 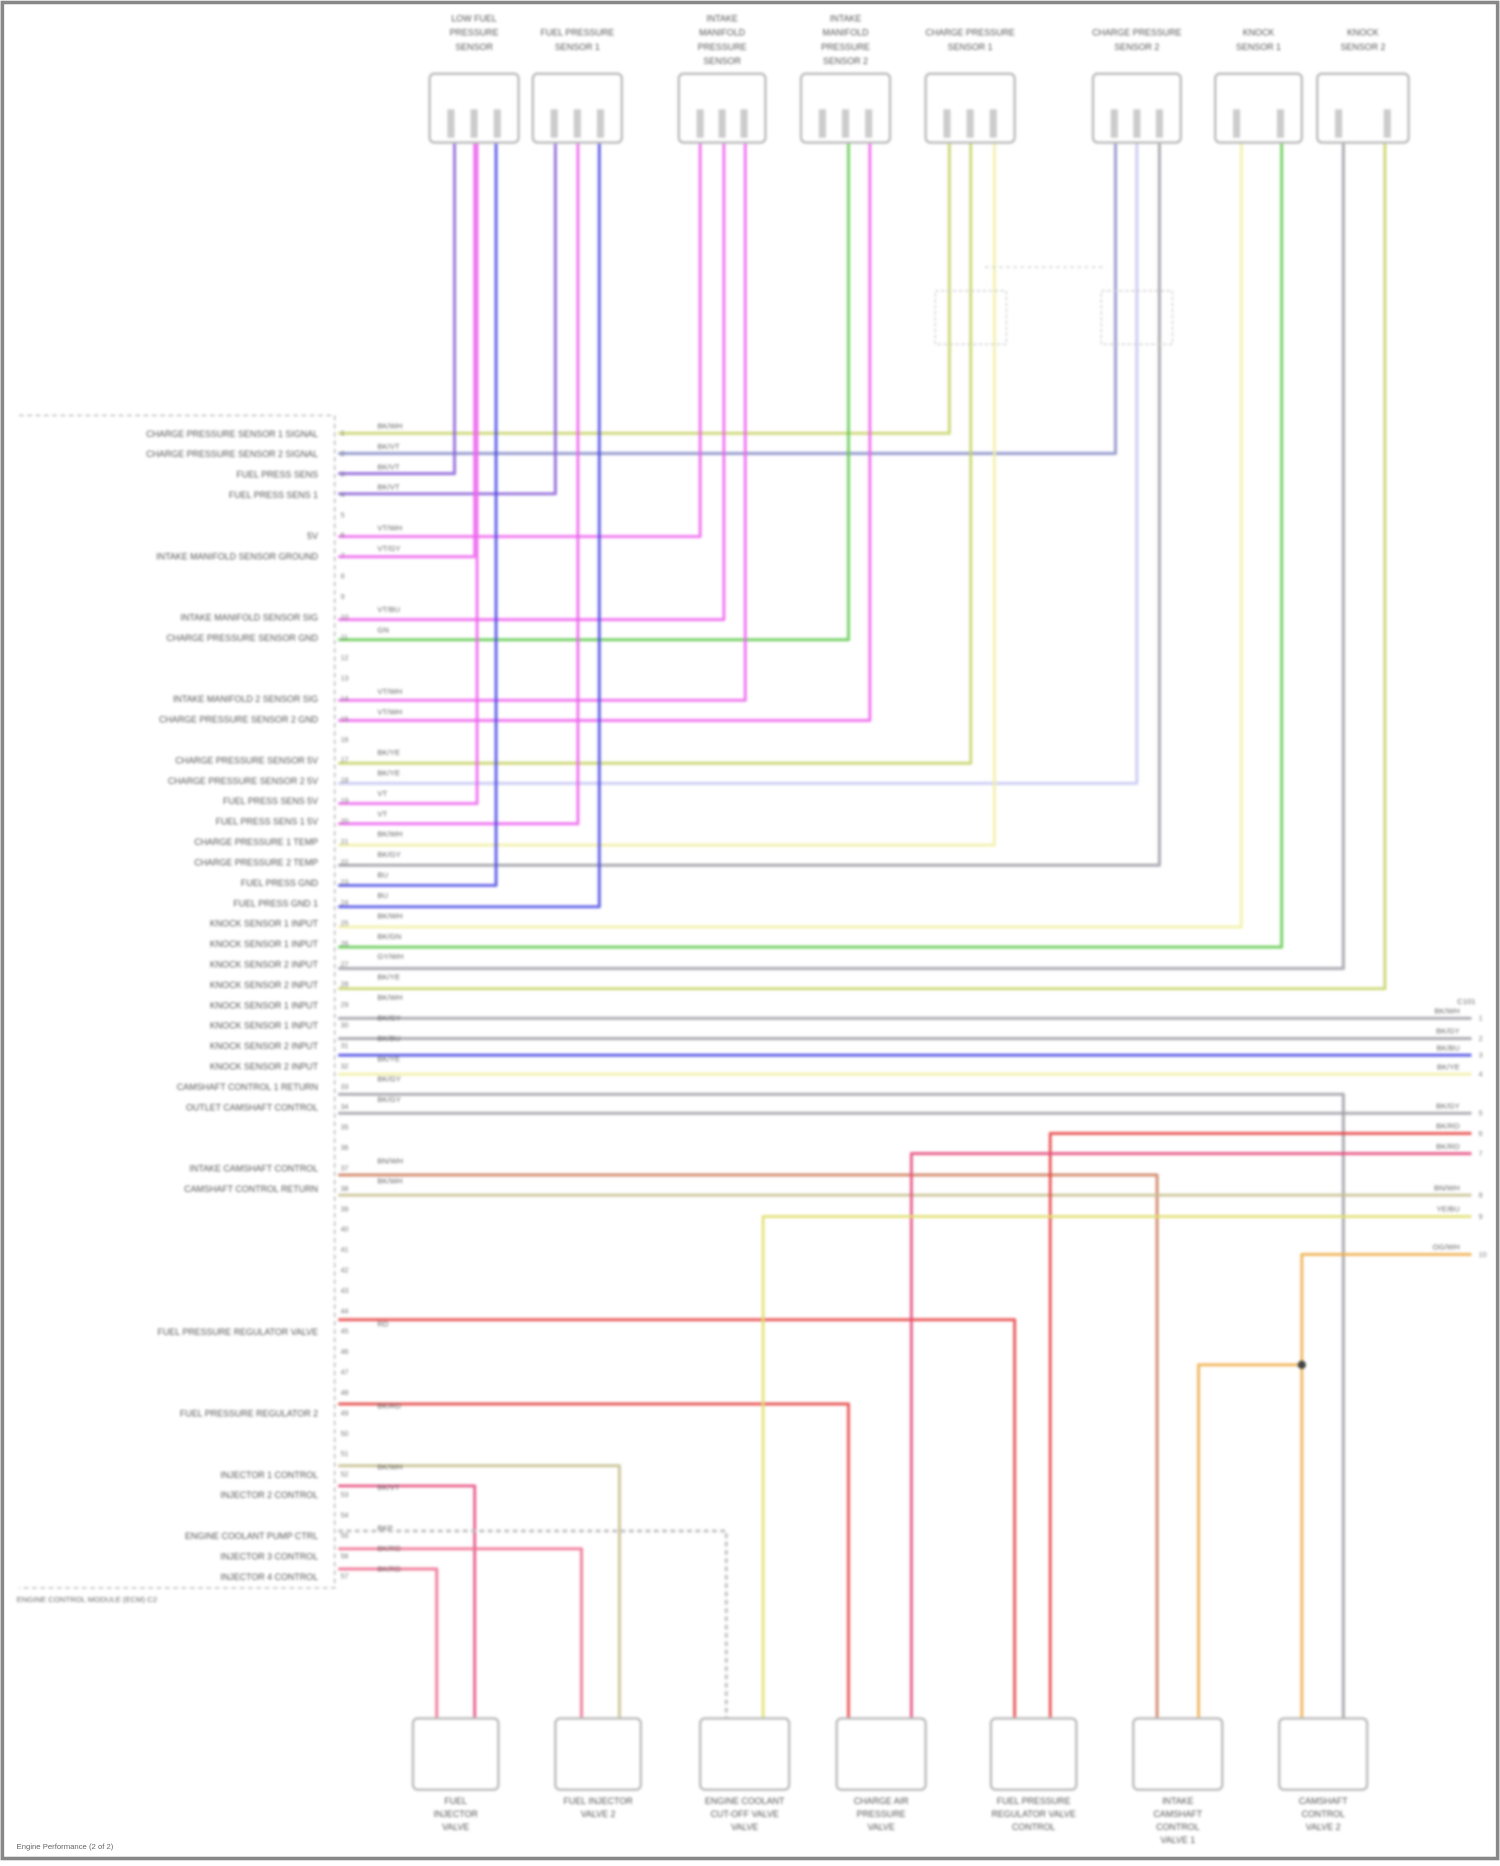 I want to click on top-connector-label: LOW FUEL, so click(x=474, y=18).